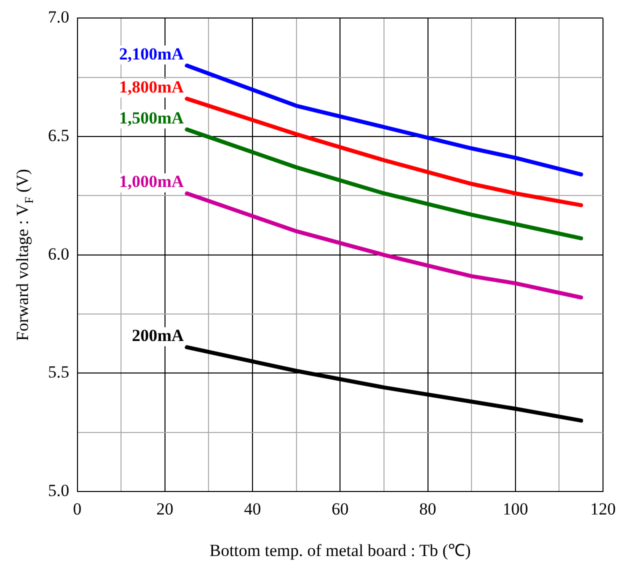  What do you see at coordinates (59, 254) in the screenshot?
I see `y-tick-label: 6.0` at bounding box center [59, 254].